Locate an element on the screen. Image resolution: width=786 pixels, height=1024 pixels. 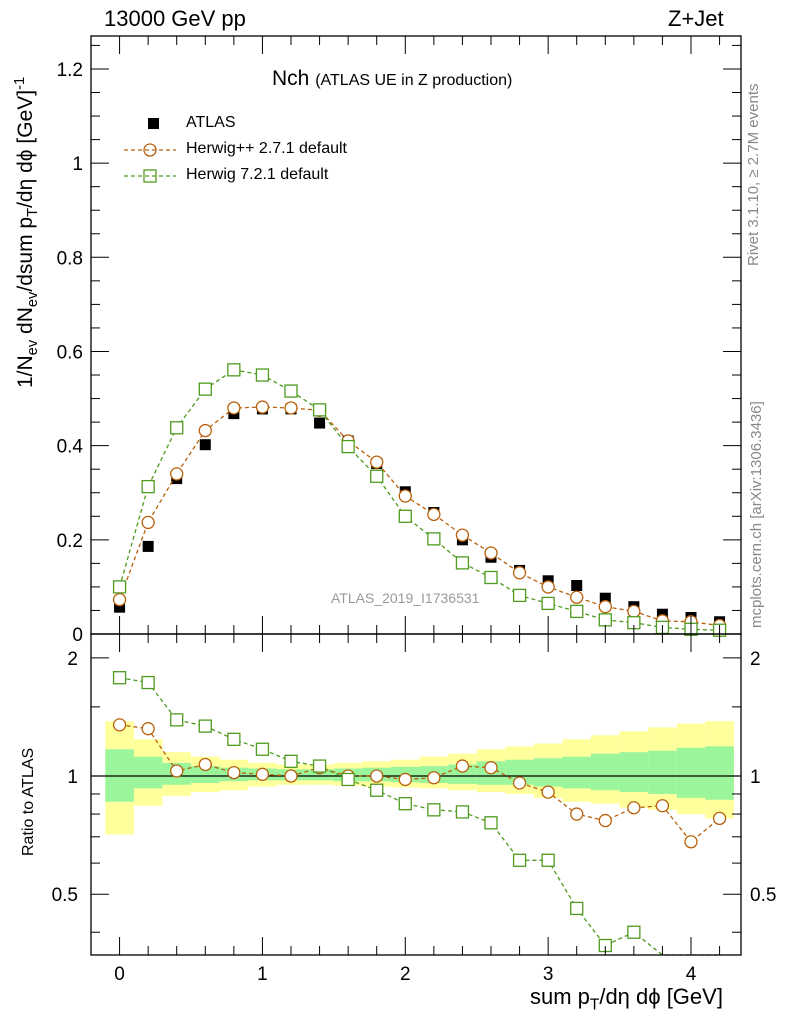
chart-subtitle: (ATLAS UE in Z production) is located at coordinates (414, 80).